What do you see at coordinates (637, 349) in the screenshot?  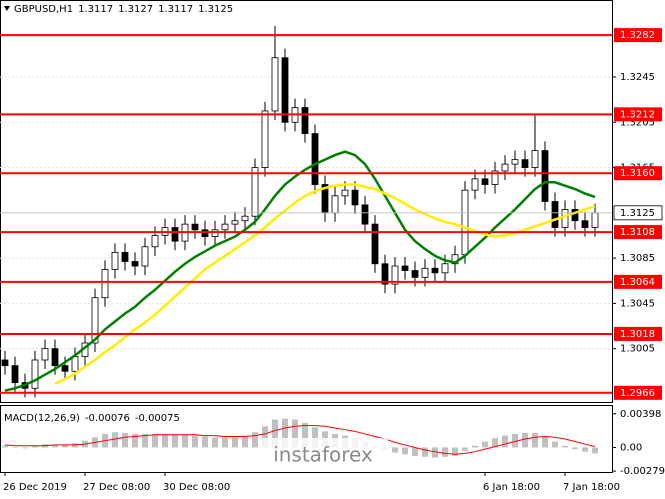 I see `y-tick-label: 1.3005` at bounding box center [637, 349].